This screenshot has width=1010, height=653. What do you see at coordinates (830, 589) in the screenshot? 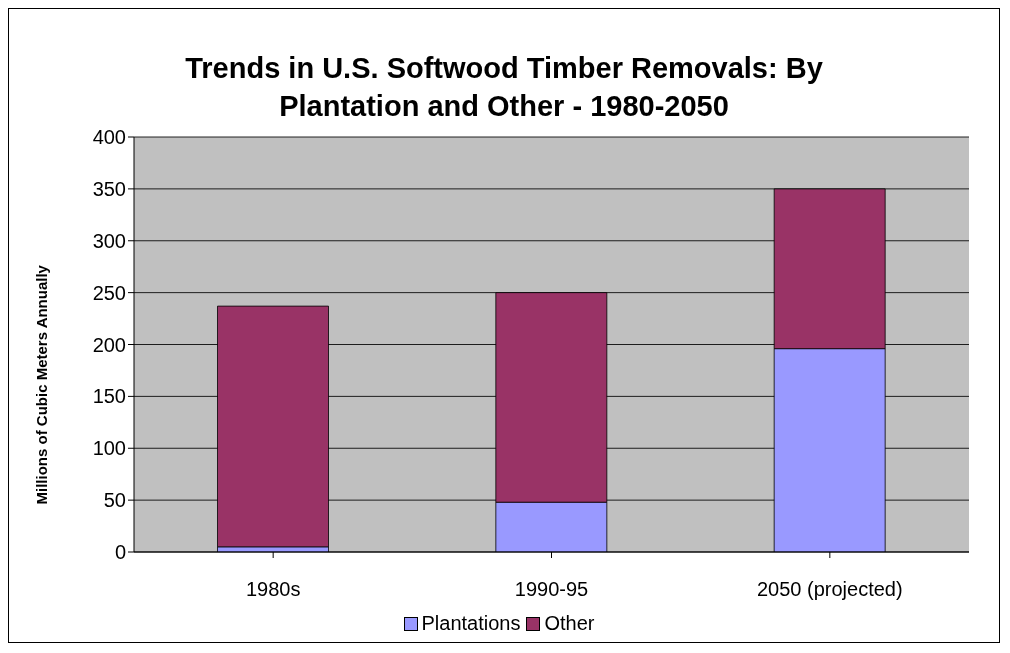
I see `x-tick-label: 2050 (projected)` at bounding box center [830, 589].